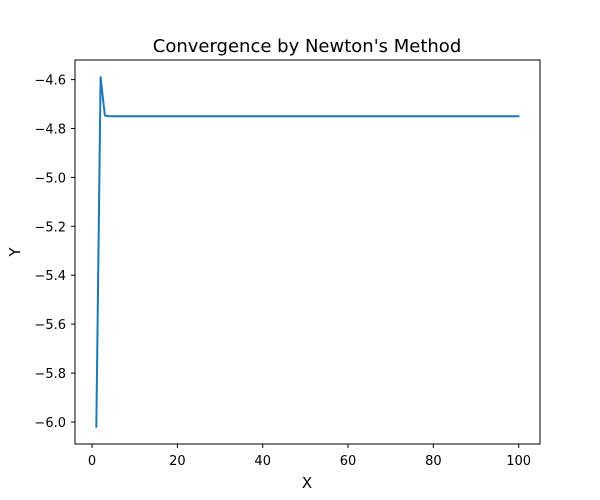  What do you see at coordinates (307, 483) in the screenshot?
I see `x-axis-label: X` at bounding box center [307, 483].